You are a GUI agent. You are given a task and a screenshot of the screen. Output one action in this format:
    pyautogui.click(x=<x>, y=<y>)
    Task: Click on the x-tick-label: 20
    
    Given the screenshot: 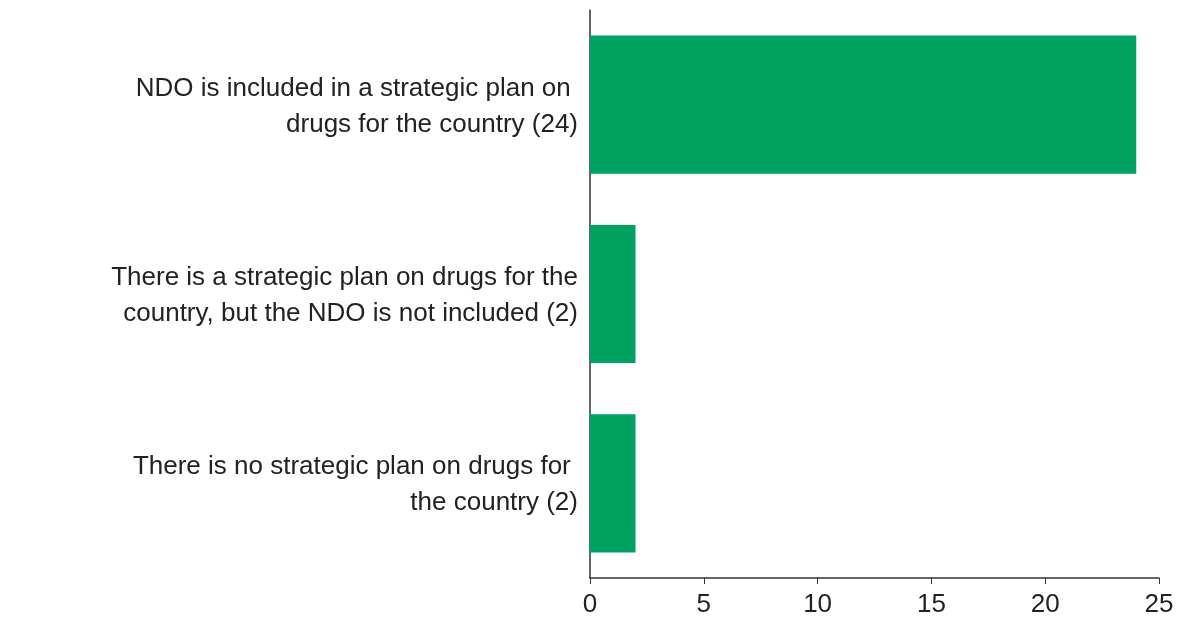 What is the action you would take?
    pyautogui.click(x=1045, y=603)
    